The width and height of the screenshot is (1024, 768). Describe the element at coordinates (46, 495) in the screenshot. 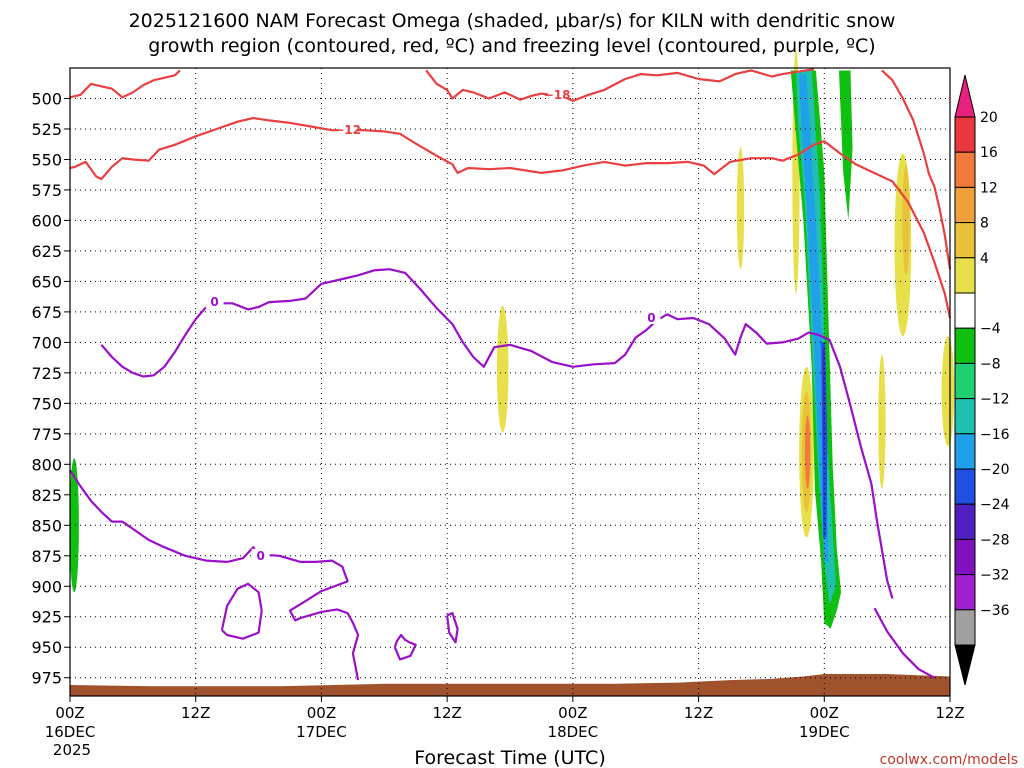

I see `y-tick-label: 825` at that location.